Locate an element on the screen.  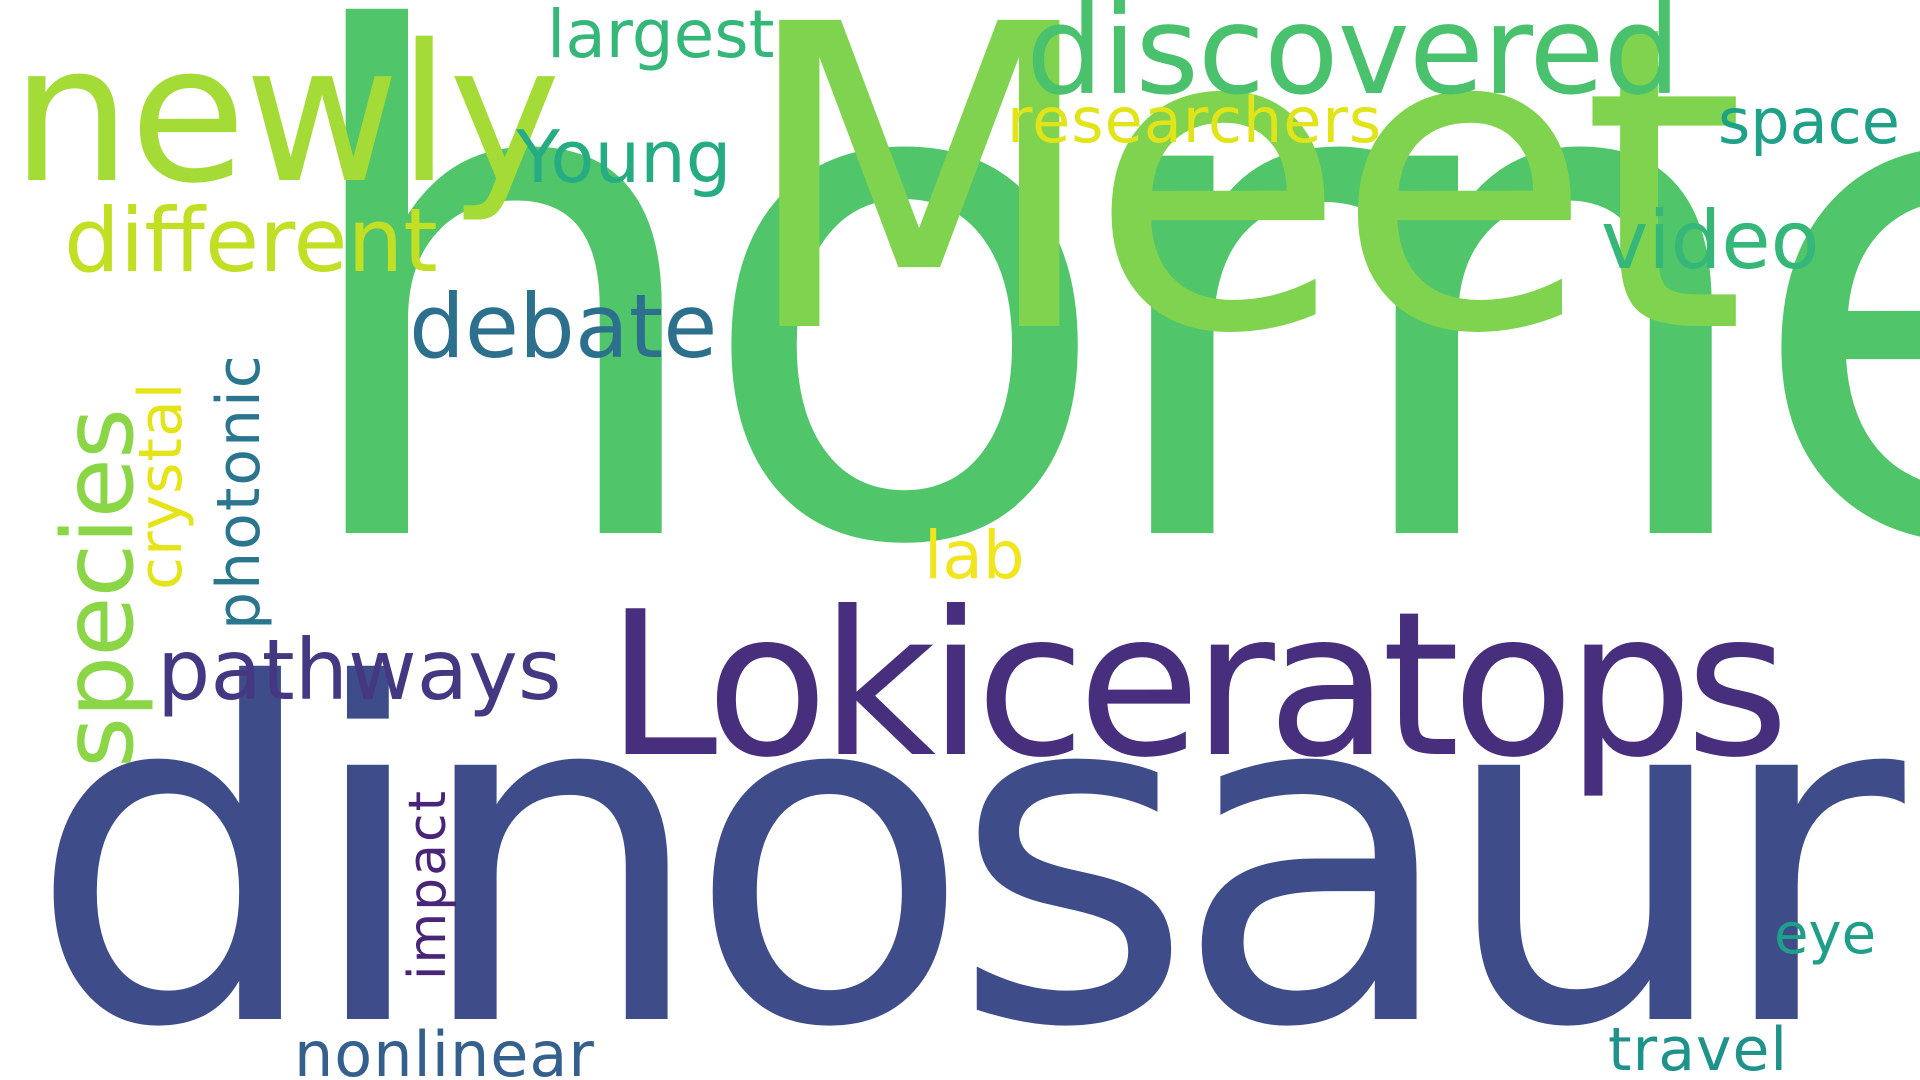
word-nonlinear: nonlinear is located at coordinates (444, 1049).